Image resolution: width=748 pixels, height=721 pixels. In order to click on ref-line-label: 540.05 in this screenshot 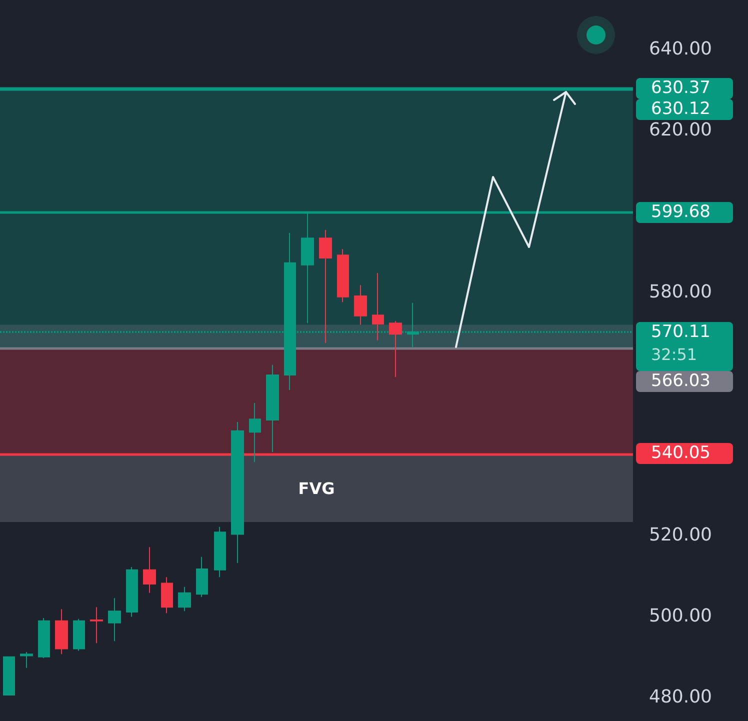, I will do `click(681, 453)`.